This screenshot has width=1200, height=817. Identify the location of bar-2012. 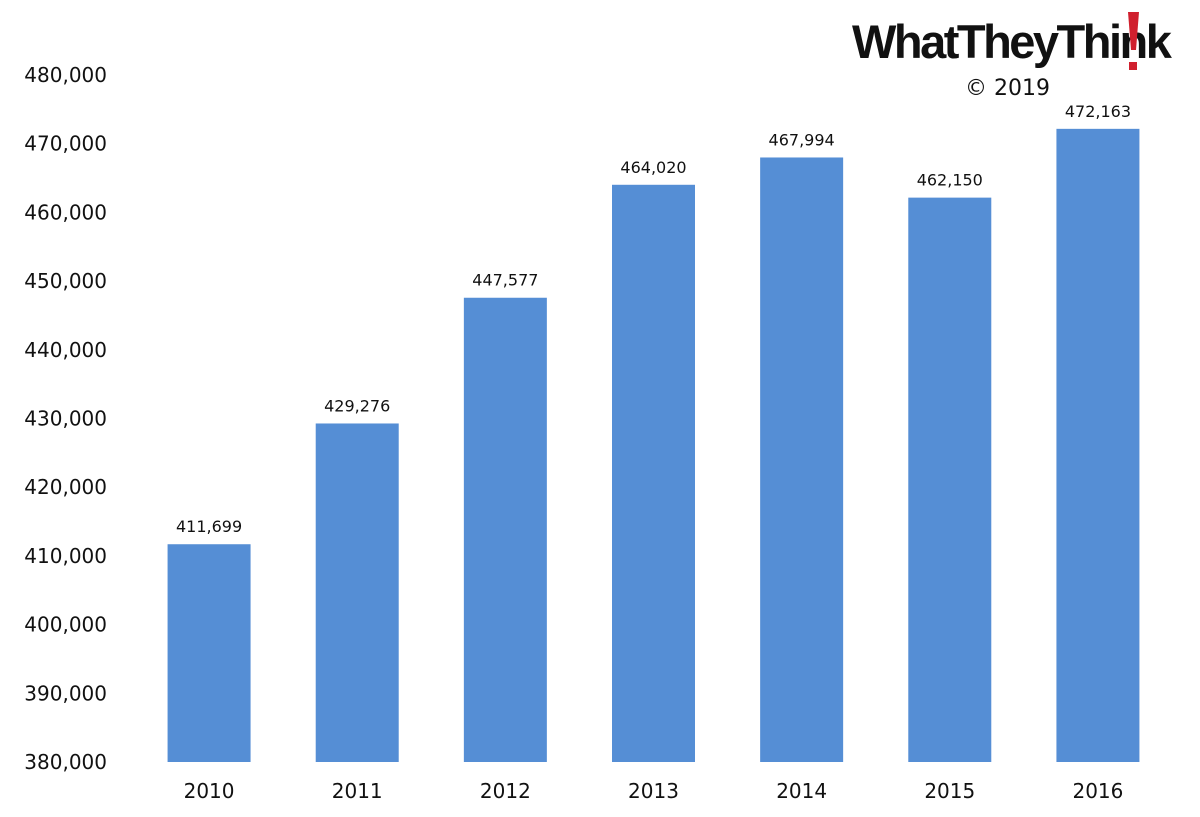
(505, 529).